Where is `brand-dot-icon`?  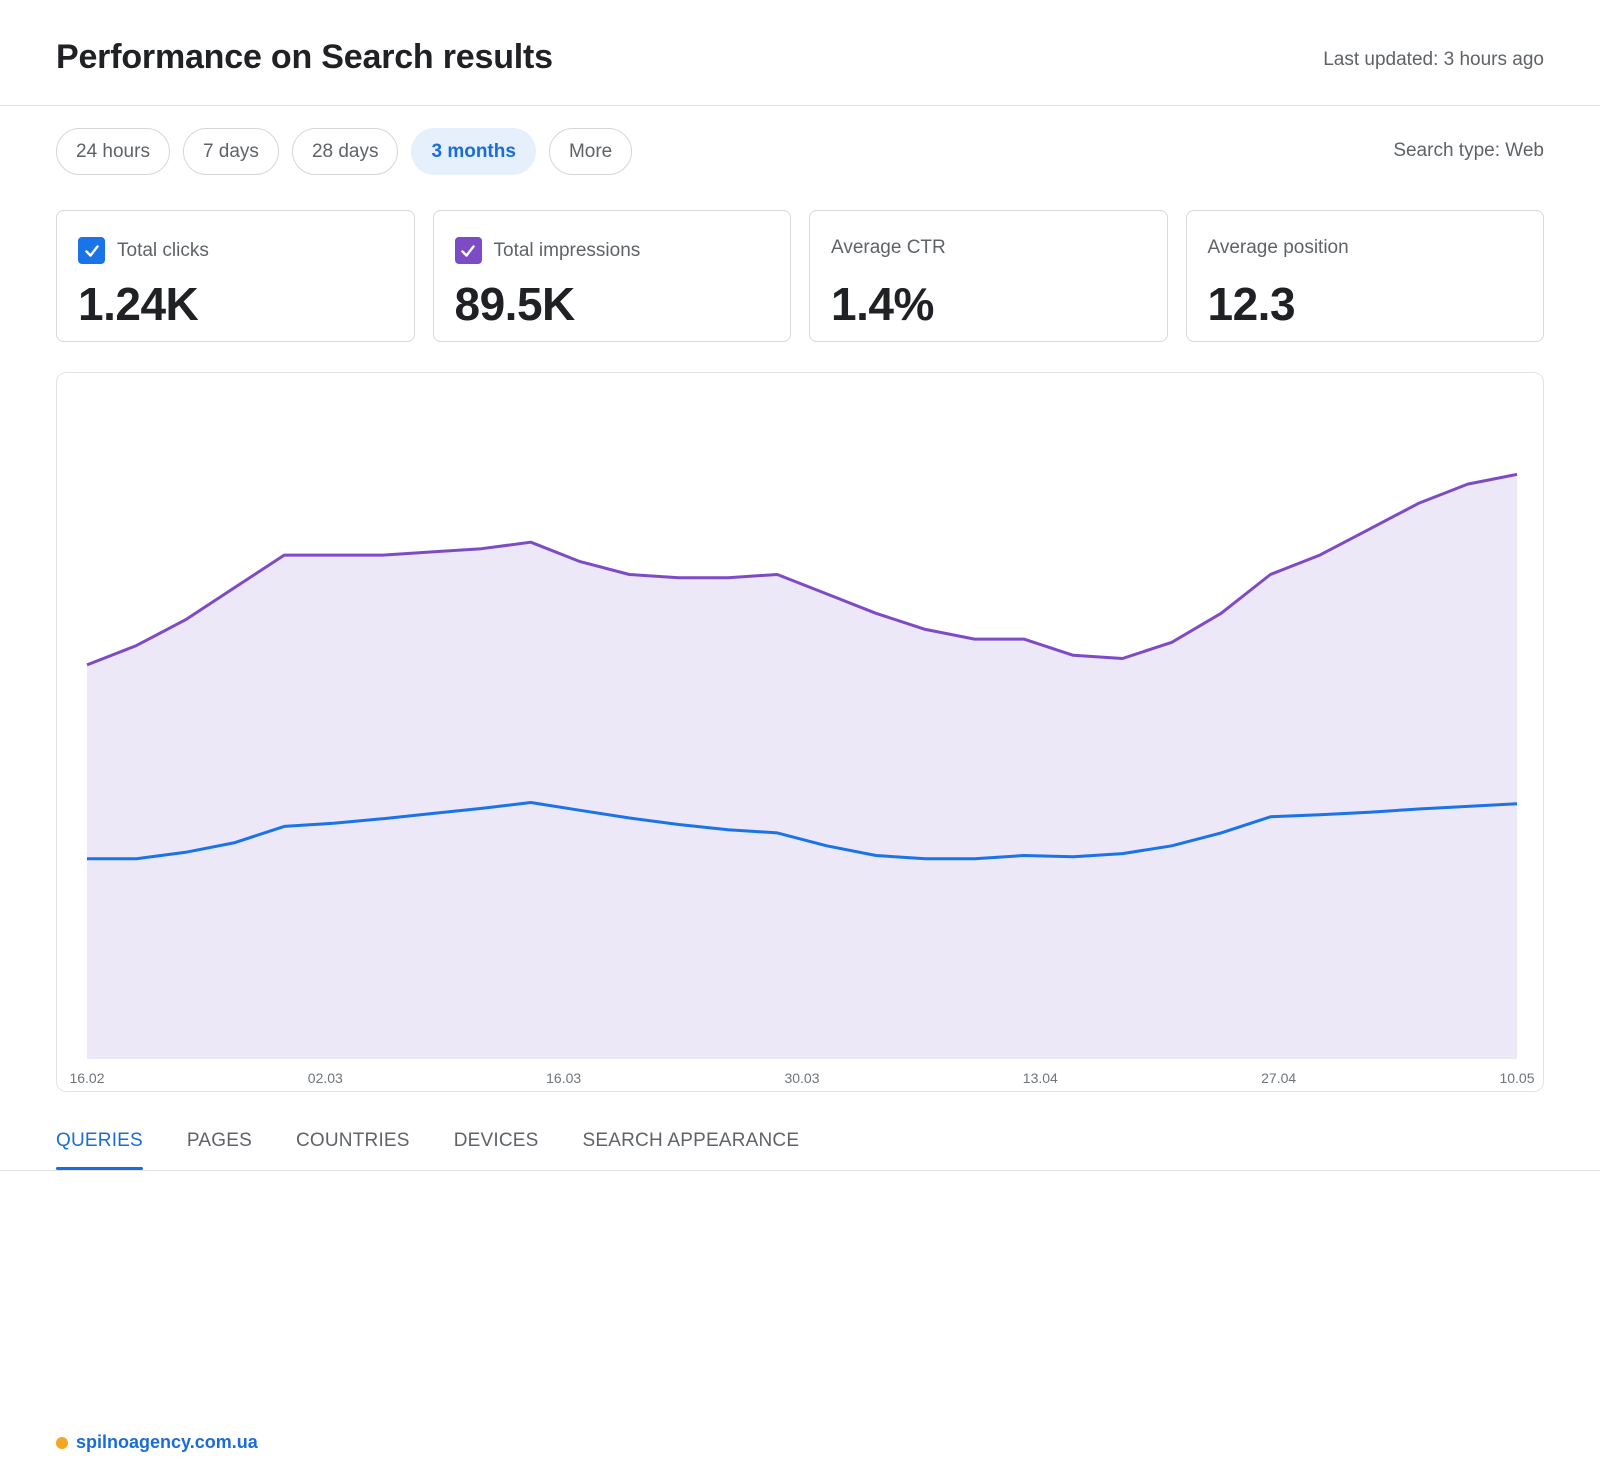 brand-dot-icon is located at coordinates (62, 1442).